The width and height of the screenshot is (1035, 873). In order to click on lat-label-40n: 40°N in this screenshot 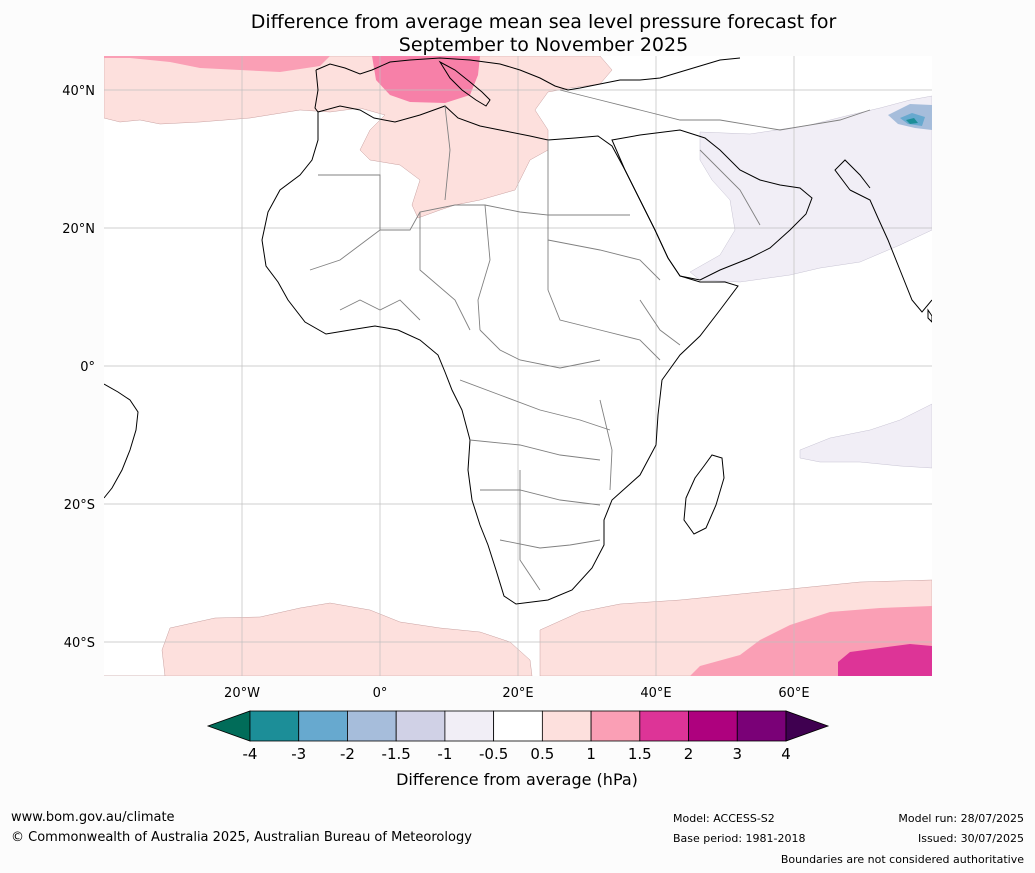, I will do `click(78, 91)`.